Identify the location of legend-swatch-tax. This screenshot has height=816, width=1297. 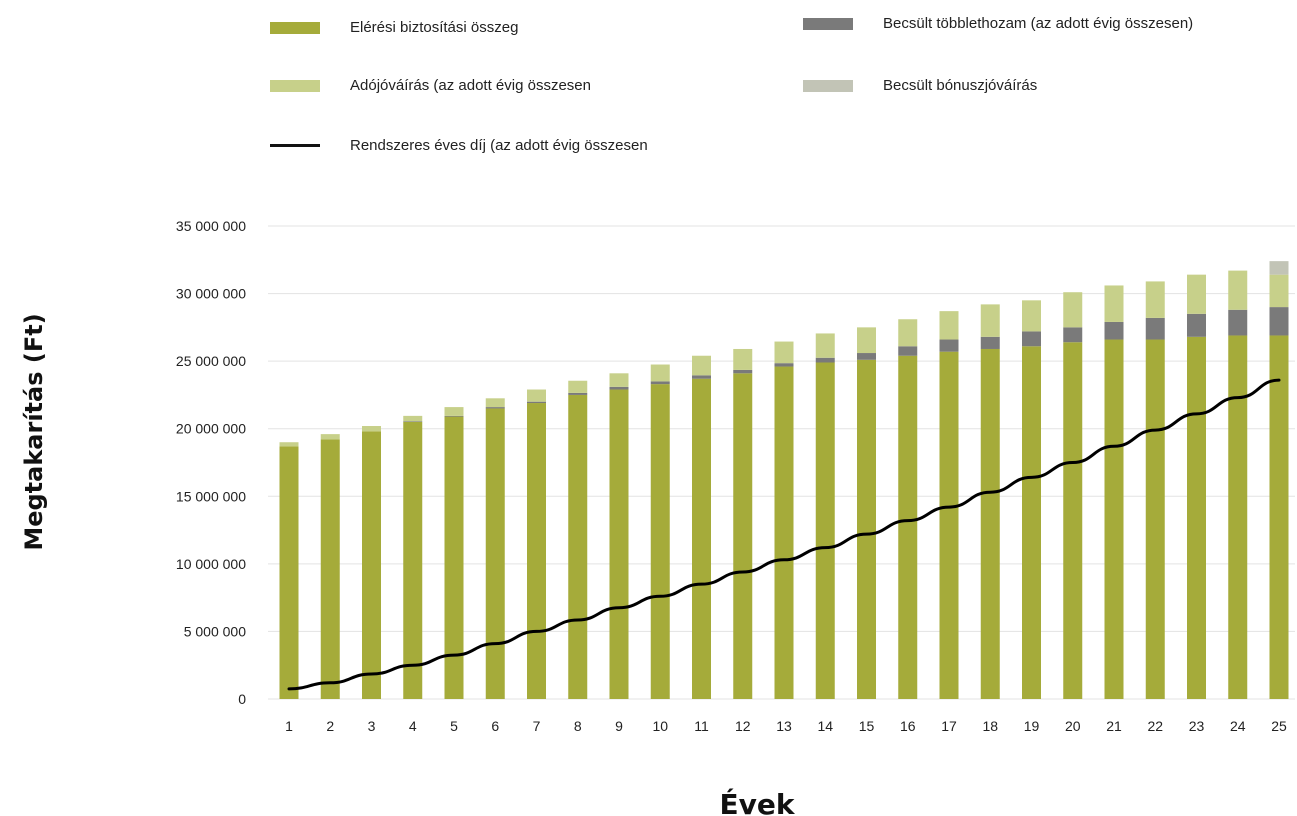
(295, 85).